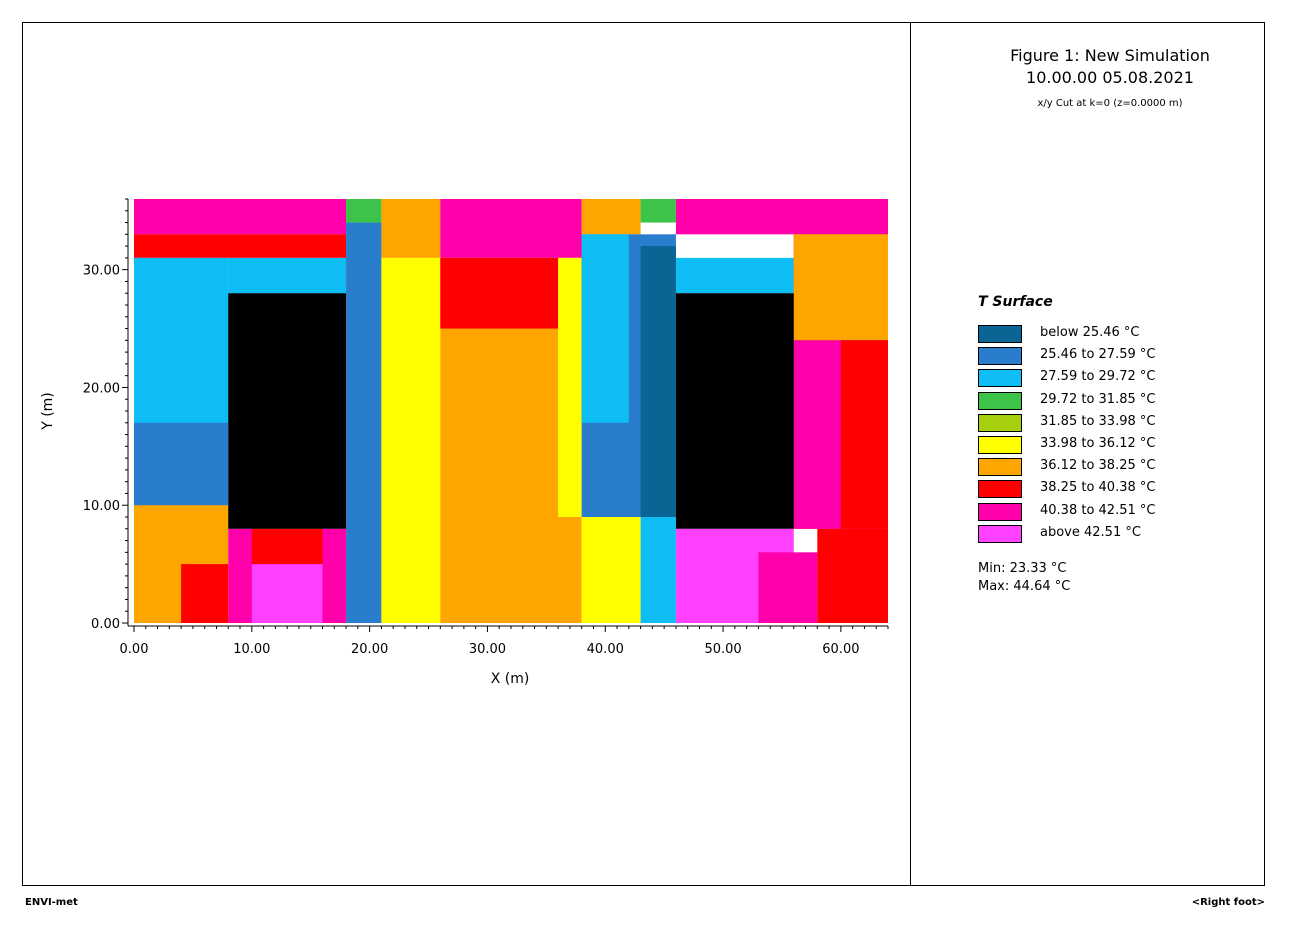 This screenshot has height=933, width=1289. I want to click on x-tick-label: 20.00, so click(369, 649).